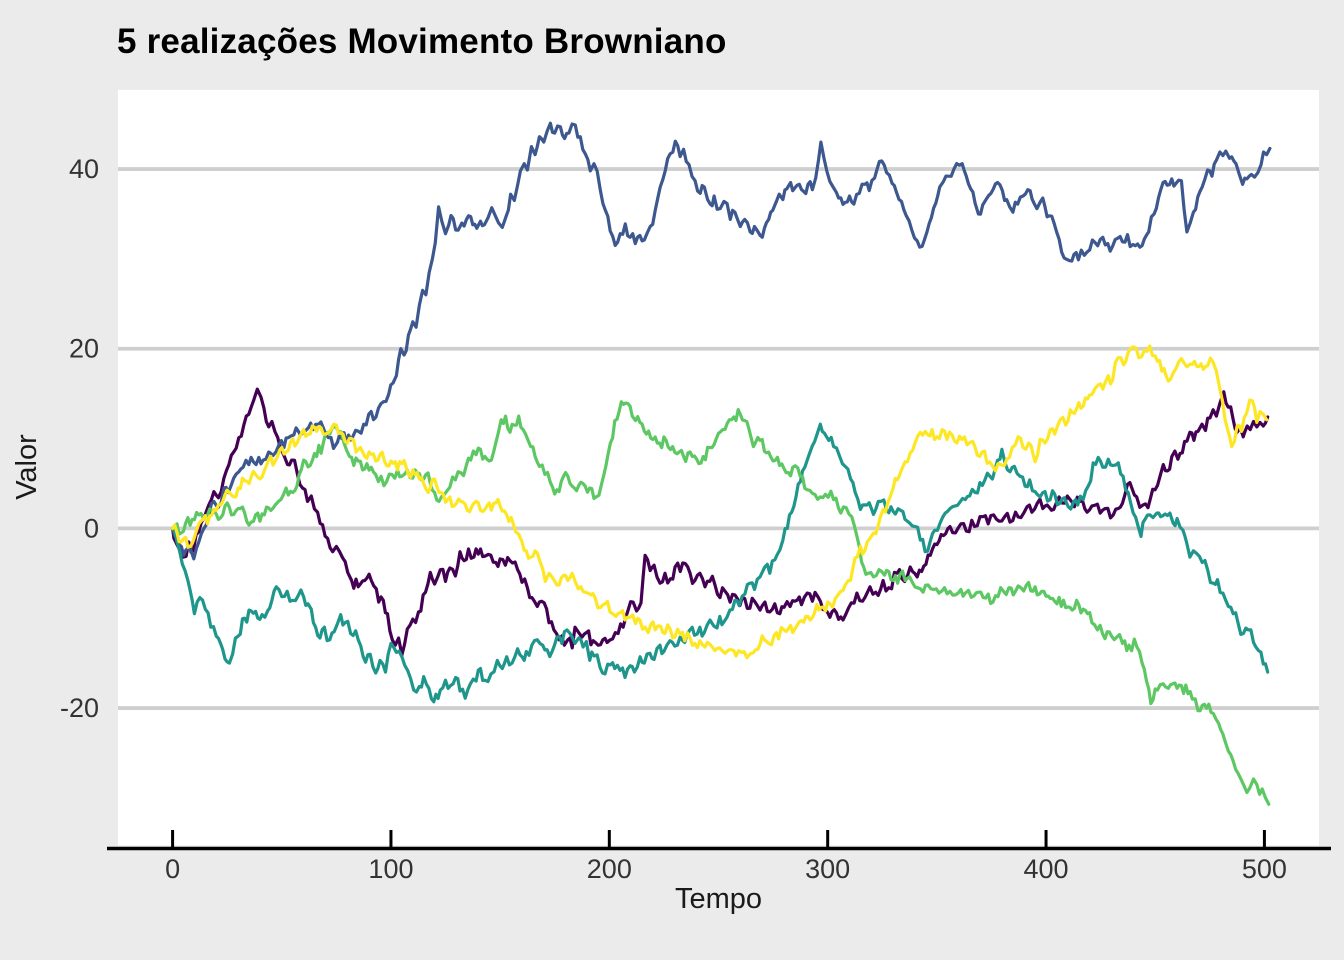 The width and height of the screenshot is (1344, 960). What do you see at coordinates (1046, 869) in the screenshot?
I see `x-tick-label-400: 400` at bounding box center [1046, 869].